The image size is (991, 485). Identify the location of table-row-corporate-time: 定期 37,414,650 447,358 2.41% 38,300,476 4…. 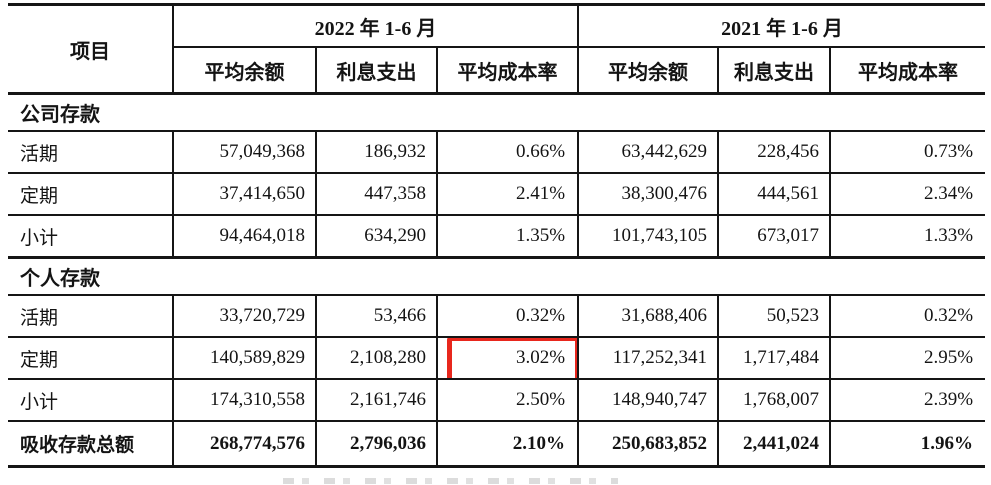
(497, 194).